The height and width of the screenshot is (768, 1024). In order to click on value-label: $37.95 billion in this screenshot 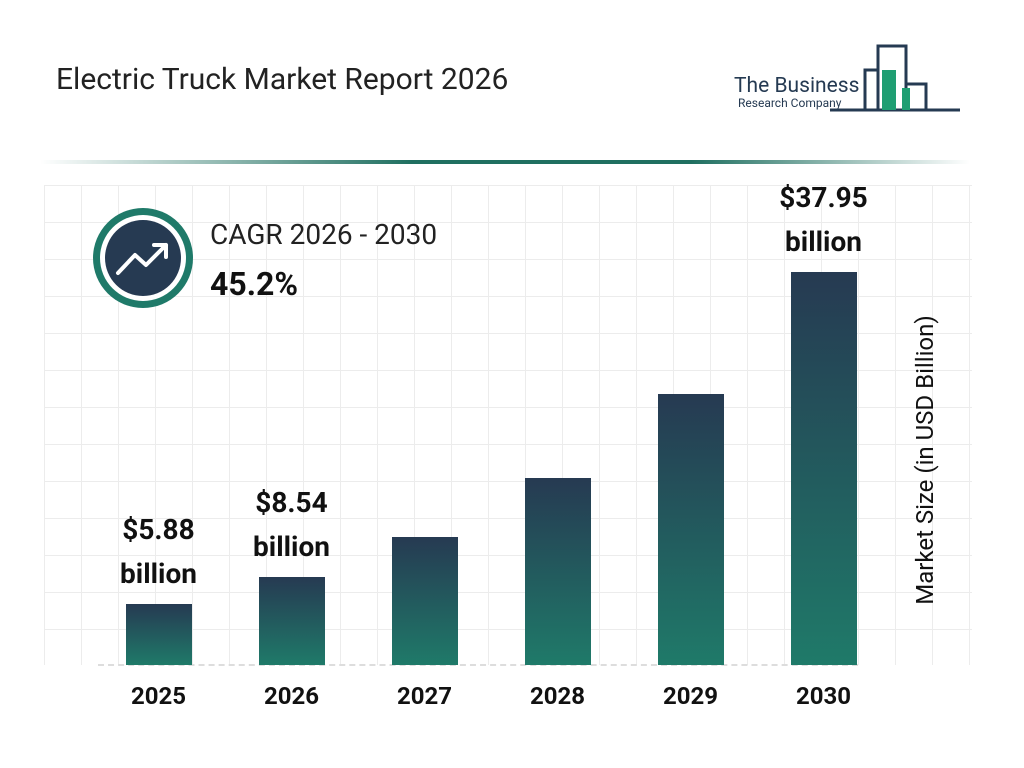, I will do `click(823, 219)`.